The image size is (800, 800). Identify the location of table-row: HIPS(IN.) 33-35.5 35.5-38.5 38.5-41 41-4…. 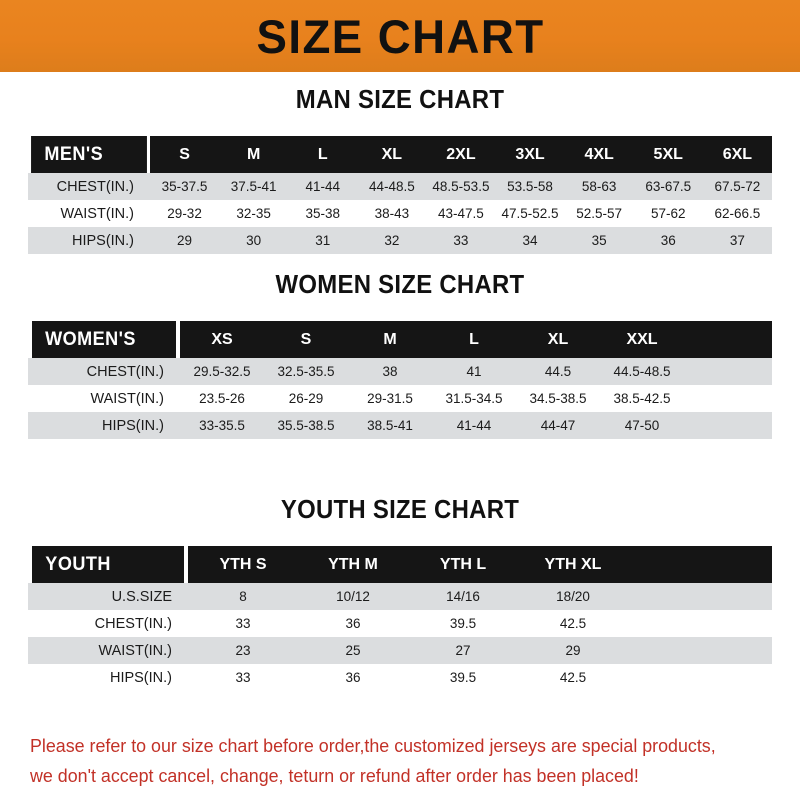
(400, 425).